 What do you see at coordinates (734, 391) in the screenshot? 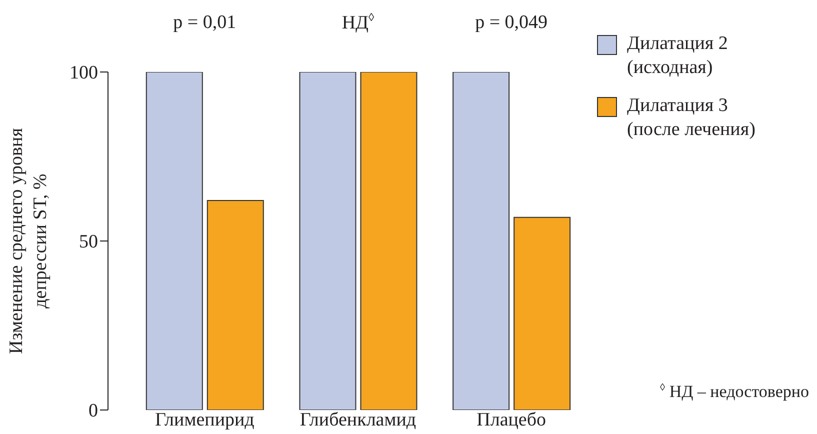
I see `text: $^{◊}$ НД – недостоверно` at bounding box center [734, 391].